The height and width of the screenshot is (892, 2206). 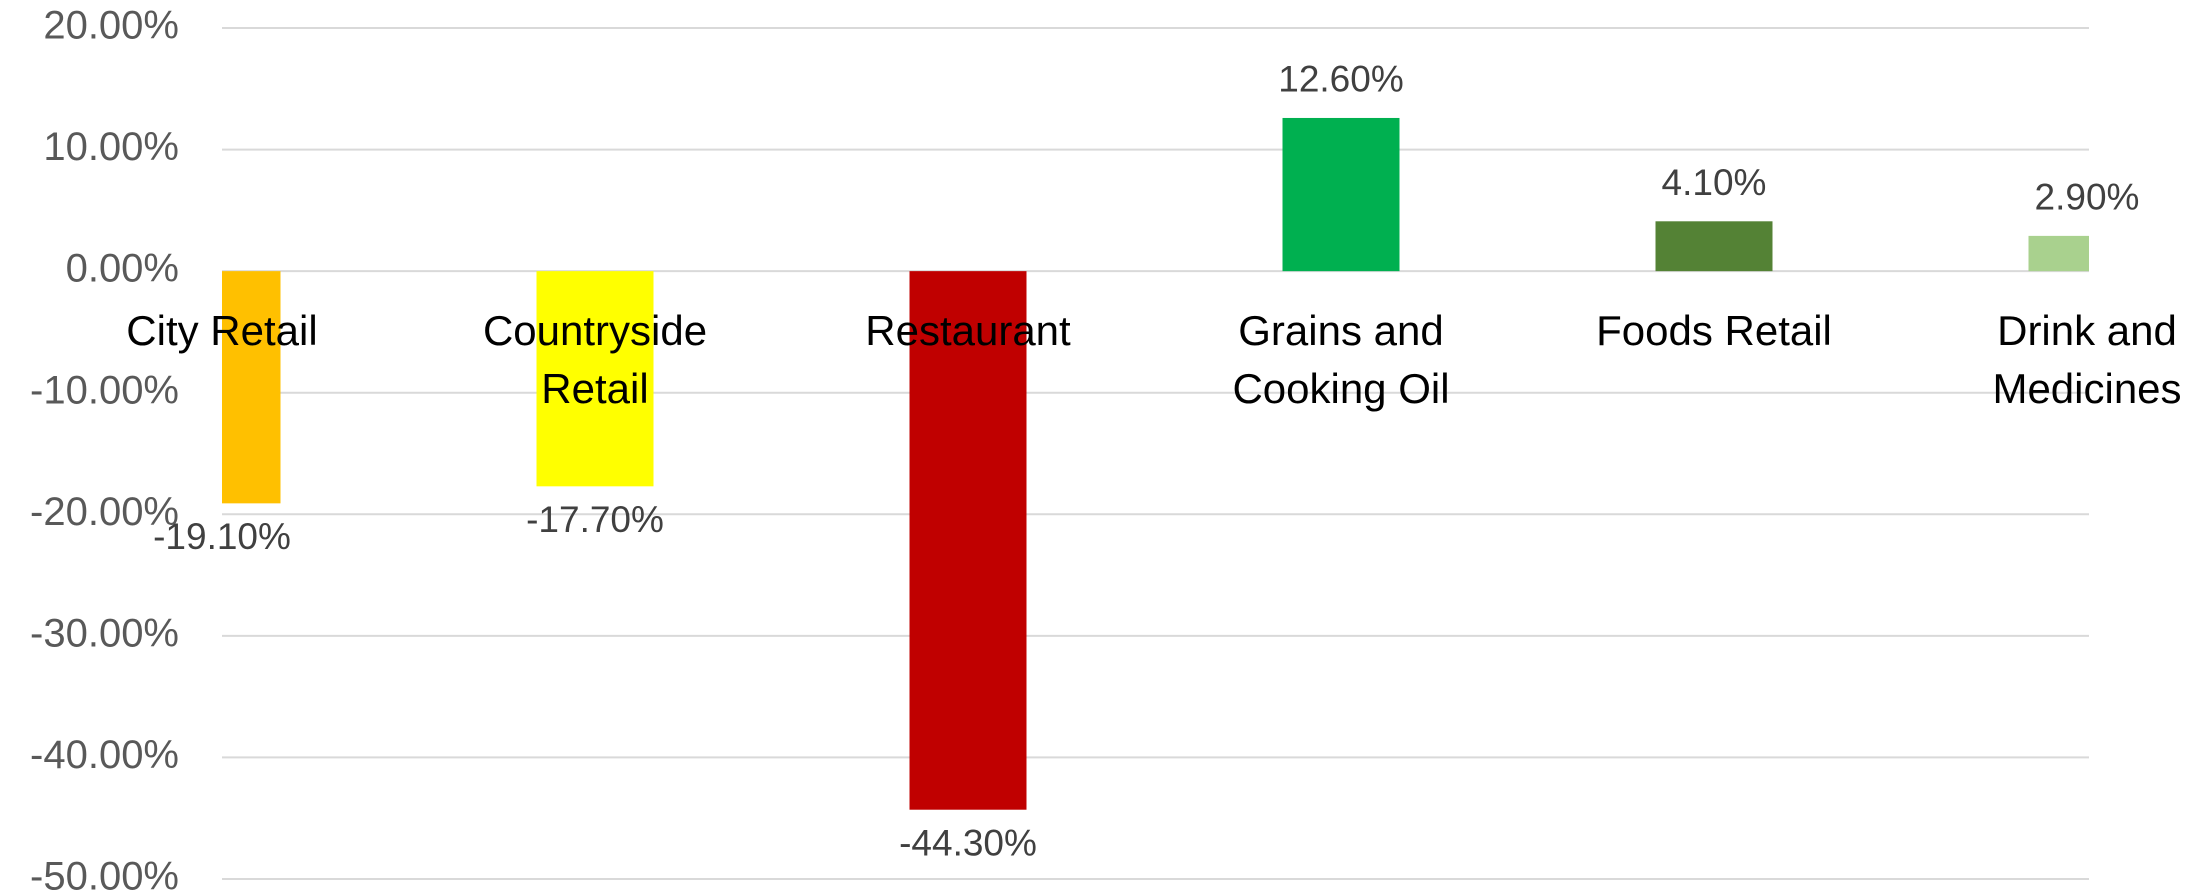 I want to click on y-tick-label: -30.00%, so click(x=104, y=633).